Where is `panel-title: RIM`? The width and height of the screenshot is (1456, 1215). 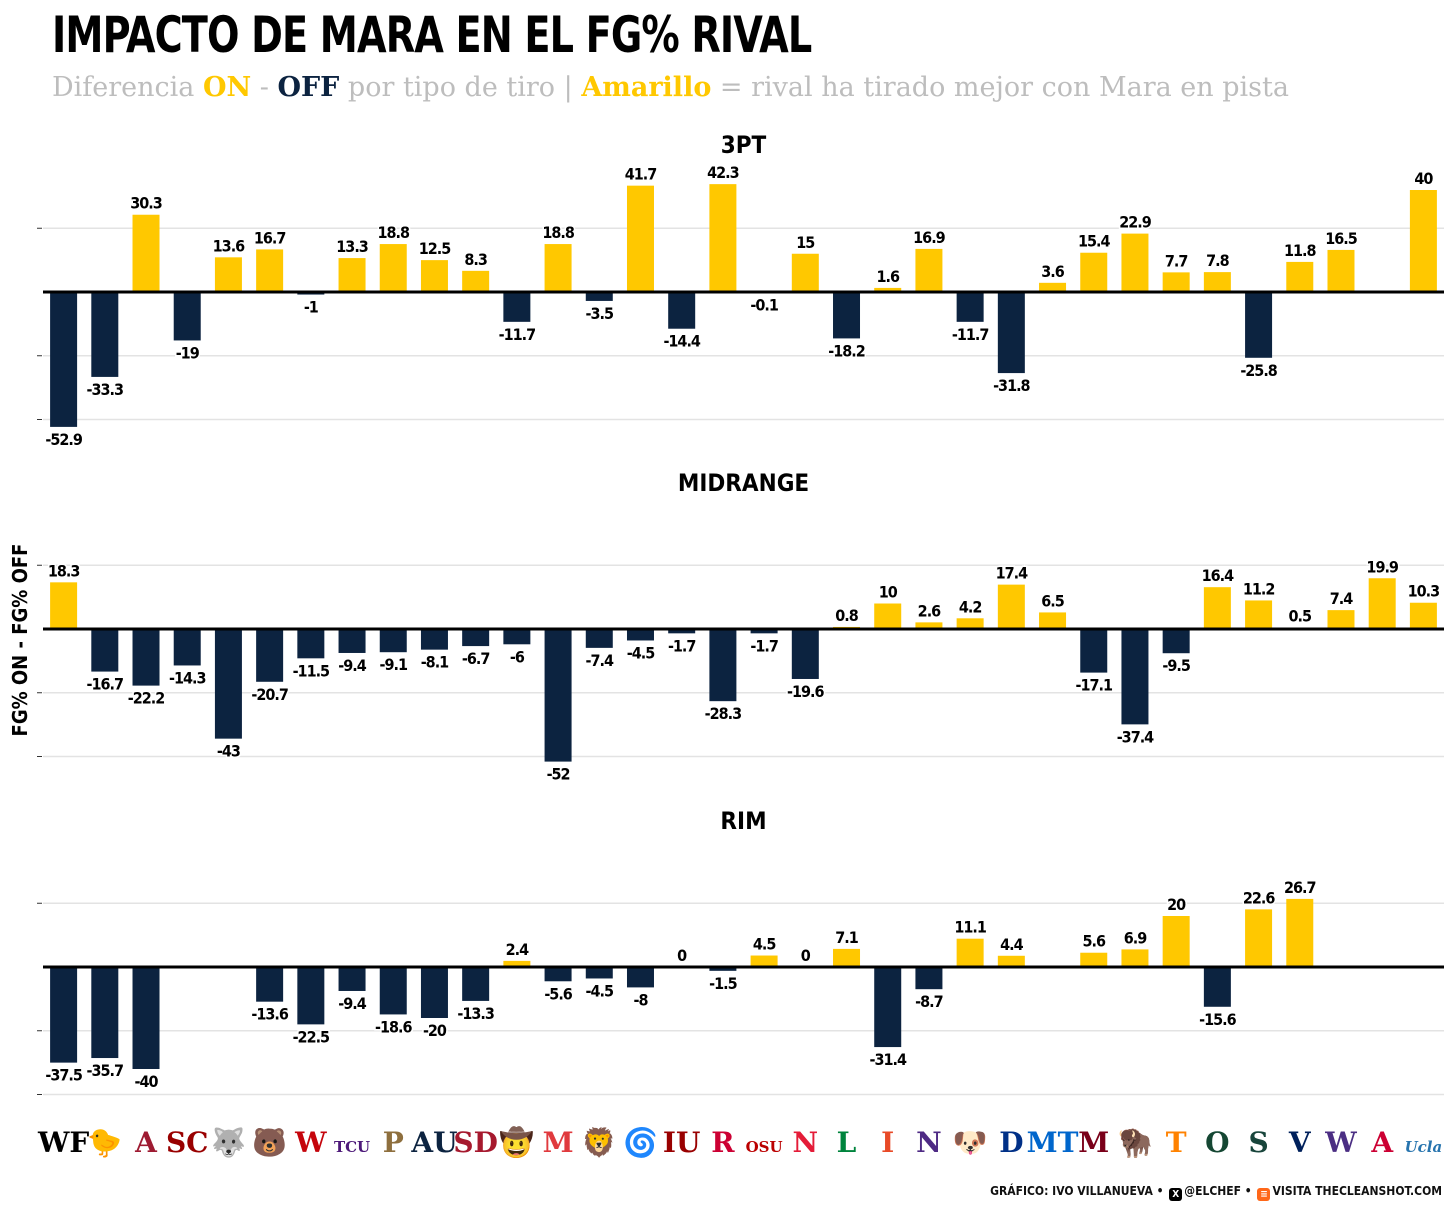
panel-title: RIM is located at coordinates (743, 821).